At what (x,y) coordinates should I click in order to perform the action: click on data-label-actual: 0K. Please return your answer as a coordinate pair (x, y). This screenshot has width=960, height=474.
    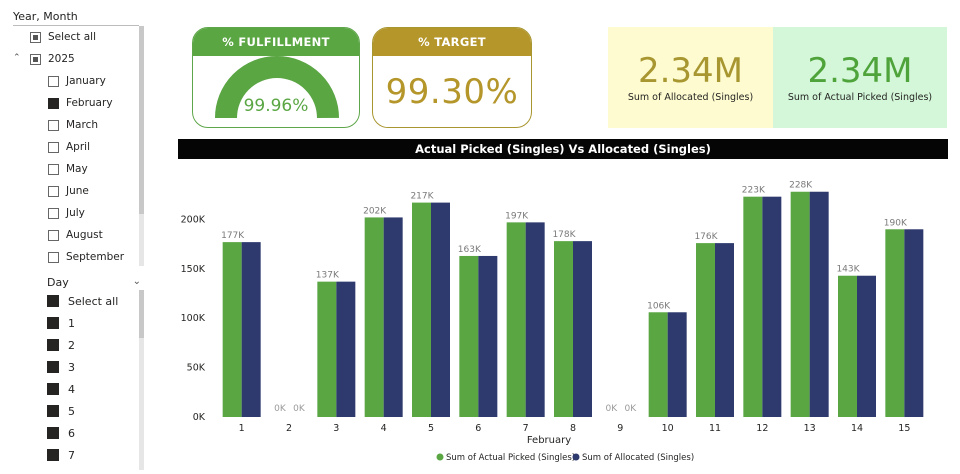
    Looking at the image, I should click on (612, 409).